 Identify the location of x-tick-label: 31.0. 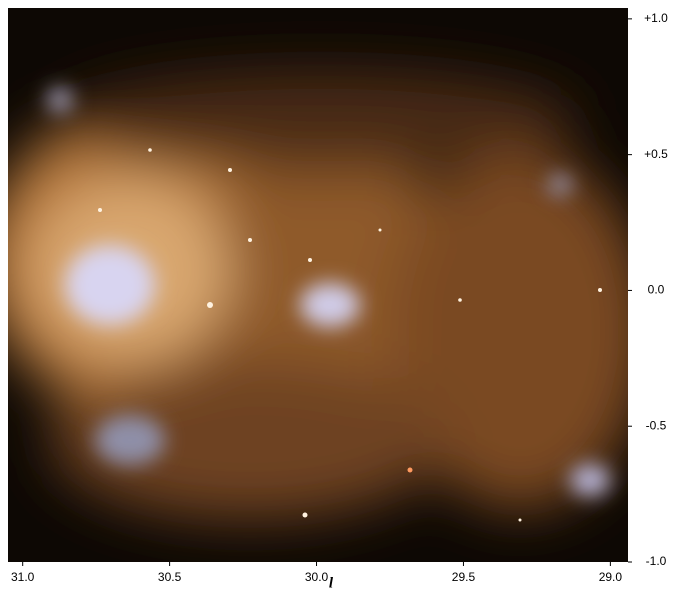
(23, 577).